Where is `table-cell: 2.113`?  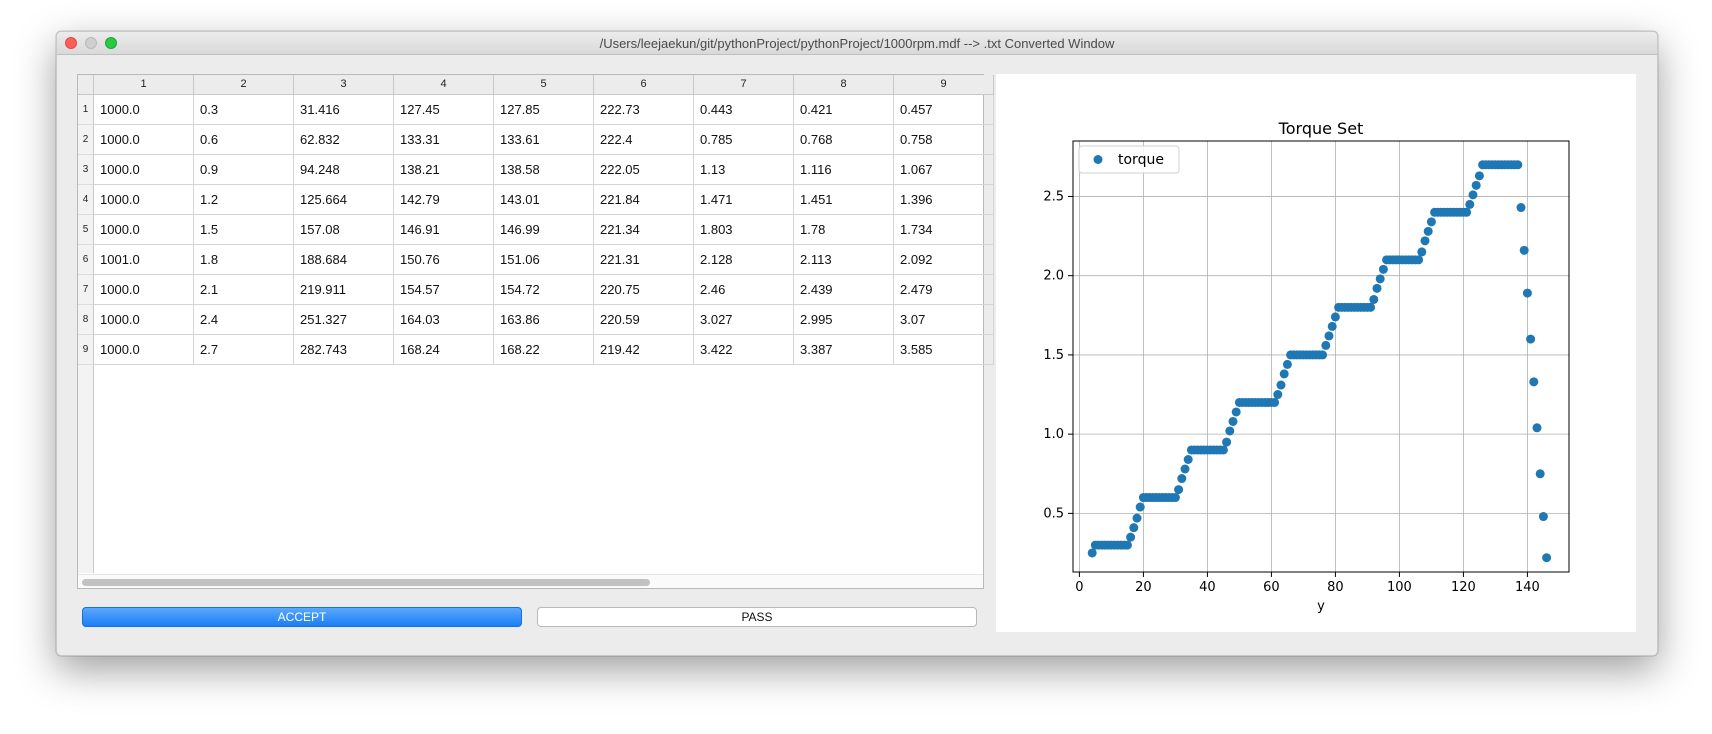 table-cell: 2.113 is located at coordinates (844, 260).